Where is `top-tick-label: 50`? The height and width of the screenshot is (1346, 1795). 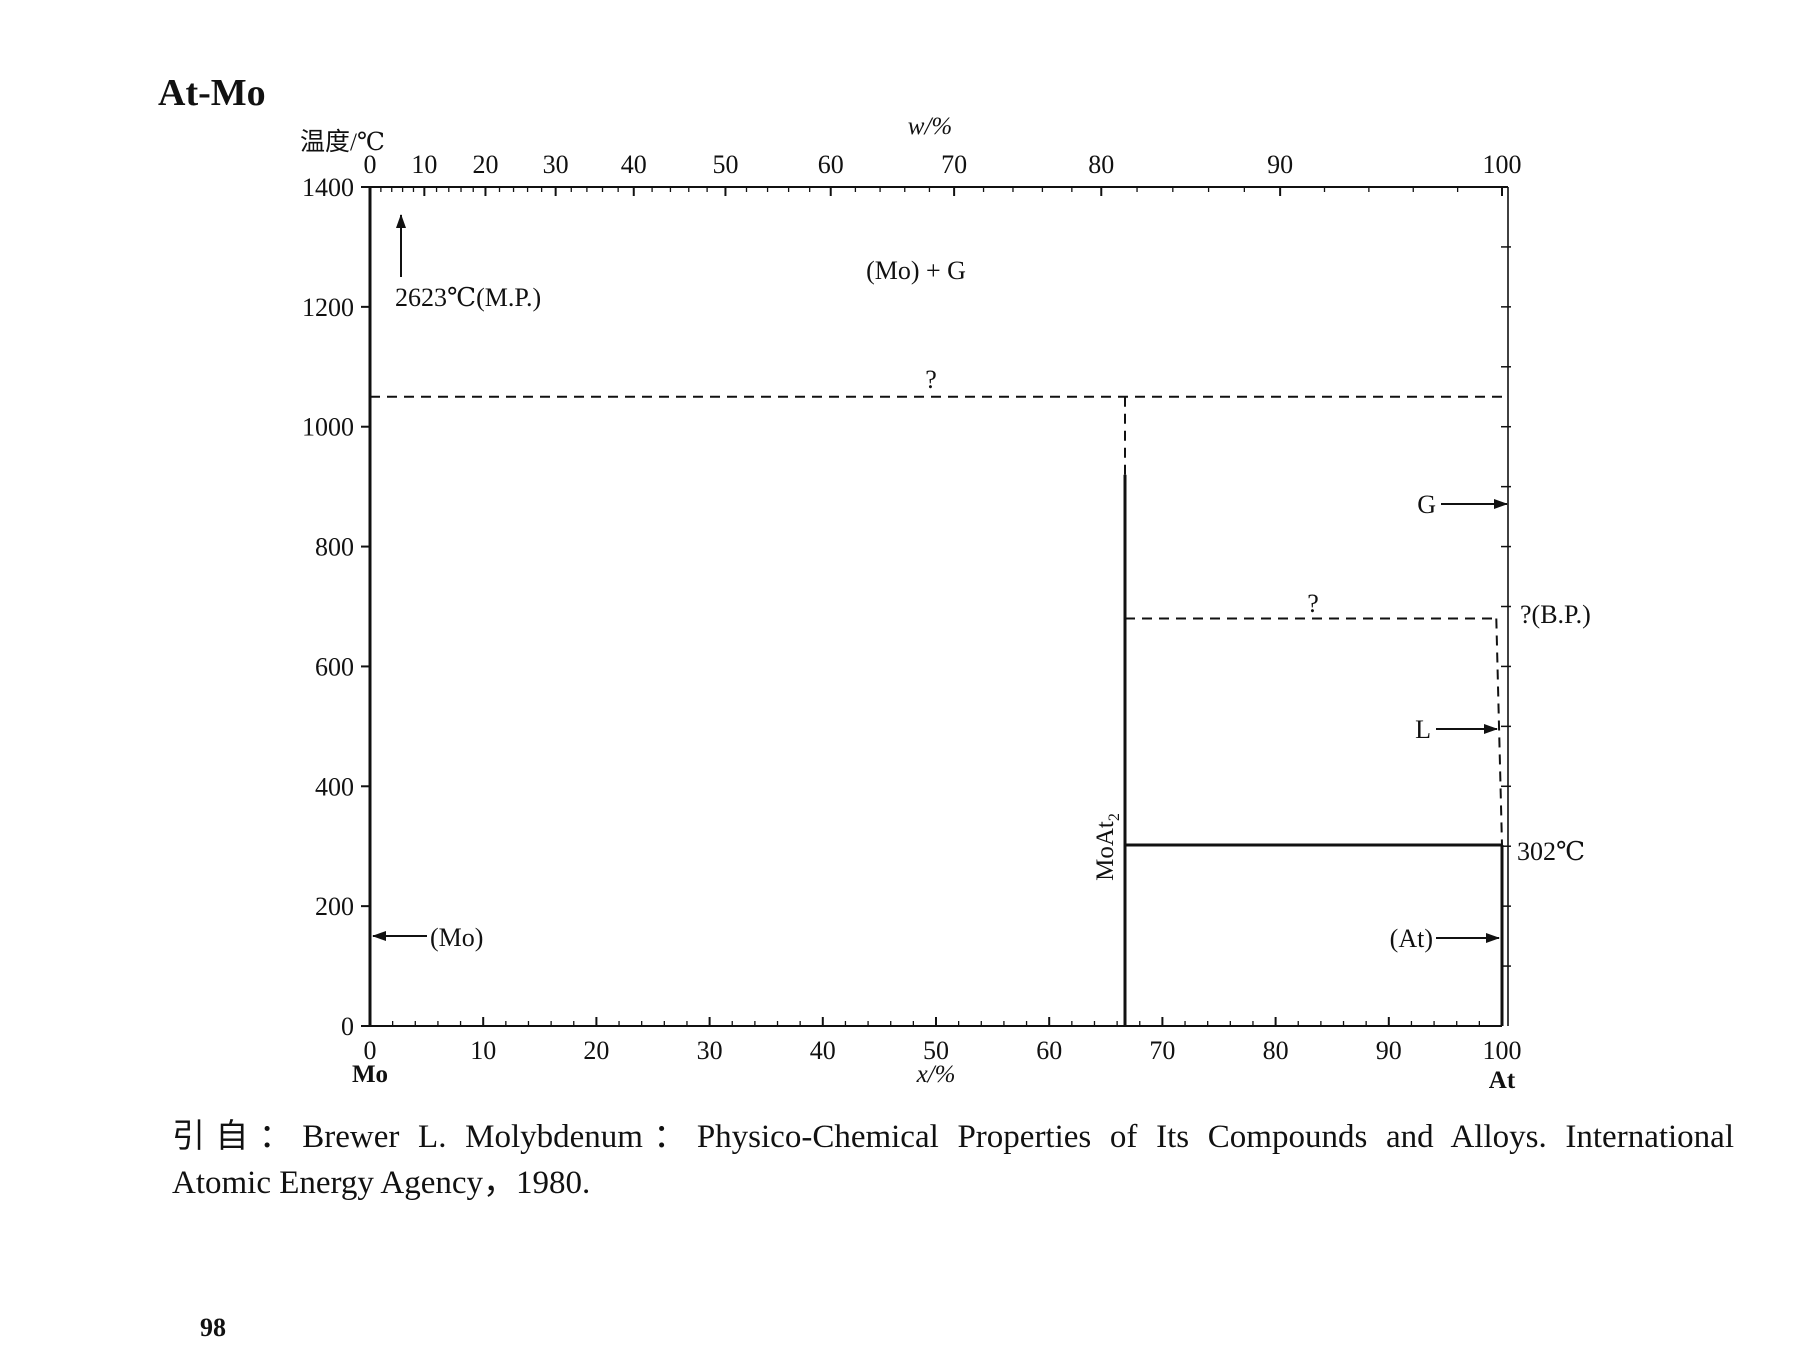 top-tick-label: 50 is located at coordinates (725, 164).